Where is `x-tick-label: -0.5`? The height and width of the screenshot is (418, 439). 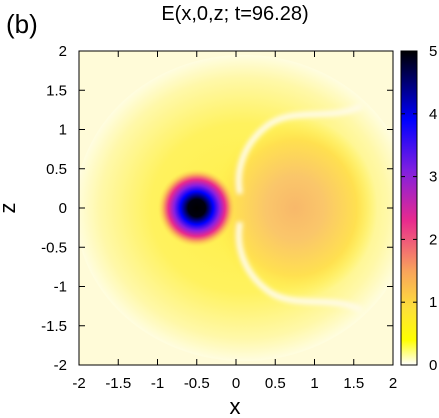
x-tick-label: -0.5 is located at coordinates (197, 383).